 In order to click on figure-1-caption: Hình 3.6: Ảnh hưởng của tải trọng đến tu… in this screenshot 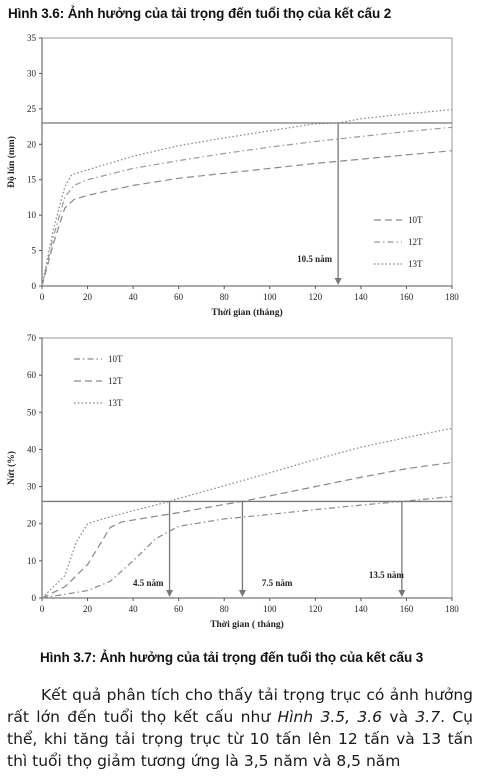, I will do `click(200, 13)`.